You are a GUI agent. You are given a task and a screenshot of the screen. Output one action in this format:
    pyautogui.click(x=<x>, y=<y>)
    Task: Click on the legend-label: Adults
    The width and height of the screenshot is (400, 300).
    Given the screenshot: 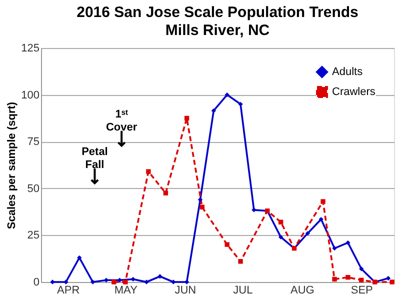 What is the action you would take?
    pyautogui.click(x=348, y=72)
    